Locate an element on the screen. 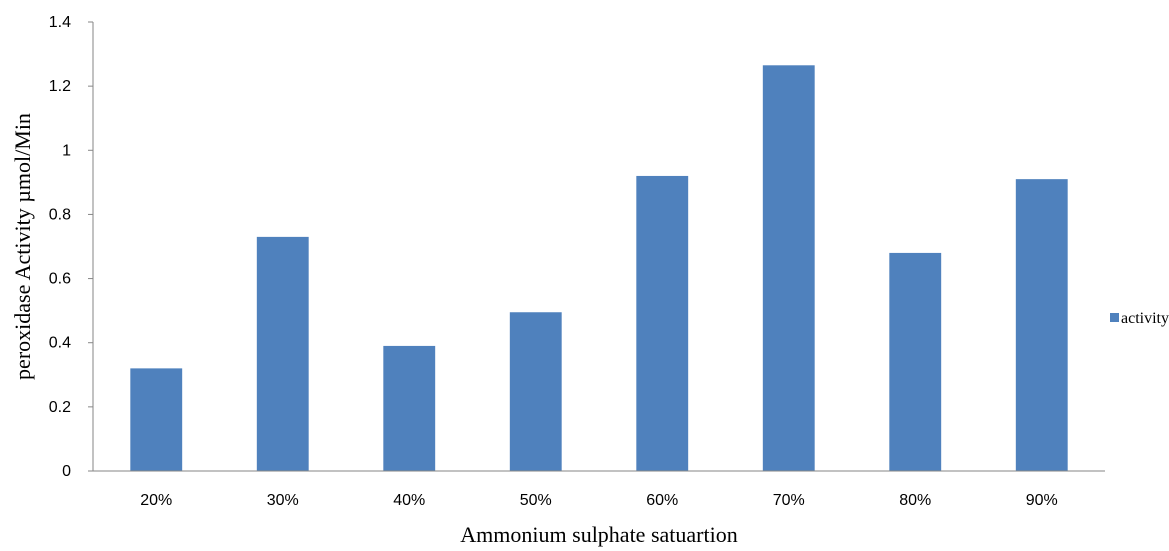  x-tick-label: 30% is located at coordinates (283, 500).